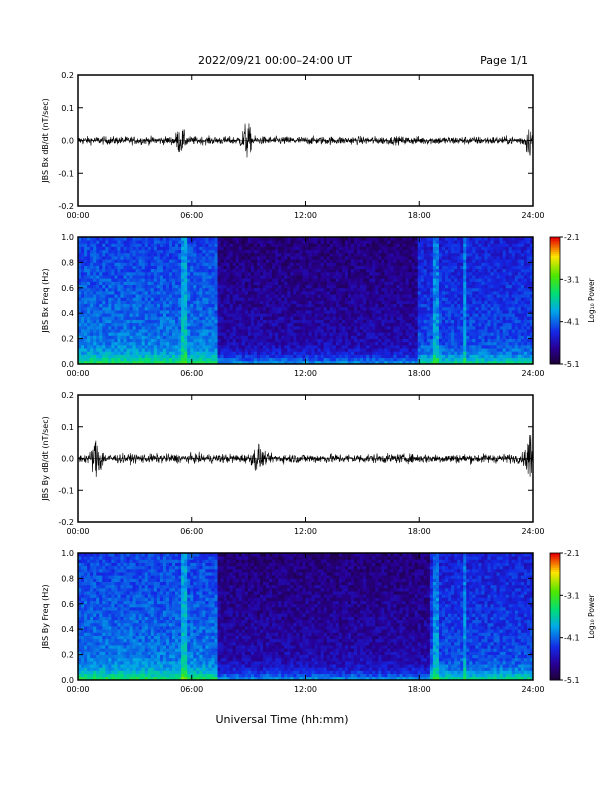 The width and height of the screenshot is (612, 792). I want to click on figure-title: 2022/09/21 00:00–24:00 UT, so click(275, 60).